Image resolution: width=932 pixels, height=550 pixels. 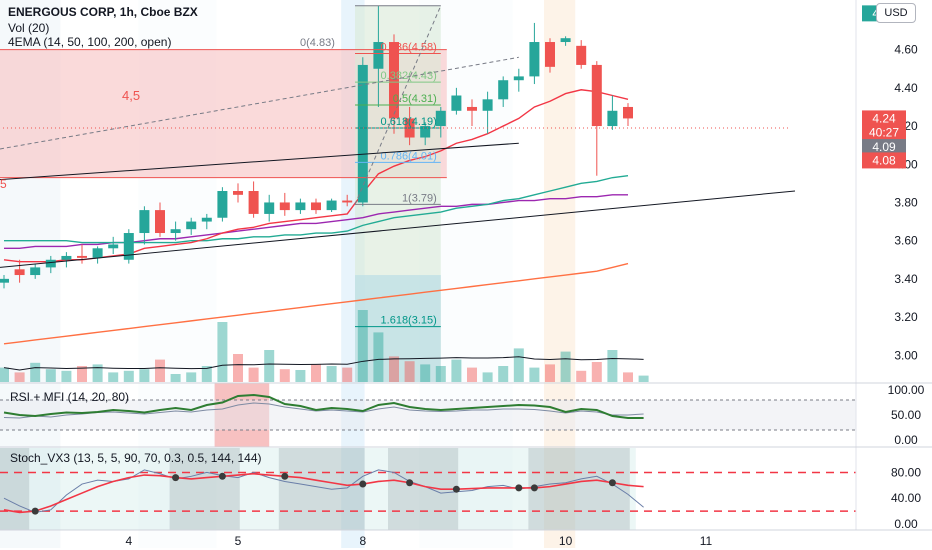 What do you see at coordinates (69, 397) in the screenshot?
I see `rsi-legend: RSI + MFI (14, 20, 80)` at bounding box center [69, 397].